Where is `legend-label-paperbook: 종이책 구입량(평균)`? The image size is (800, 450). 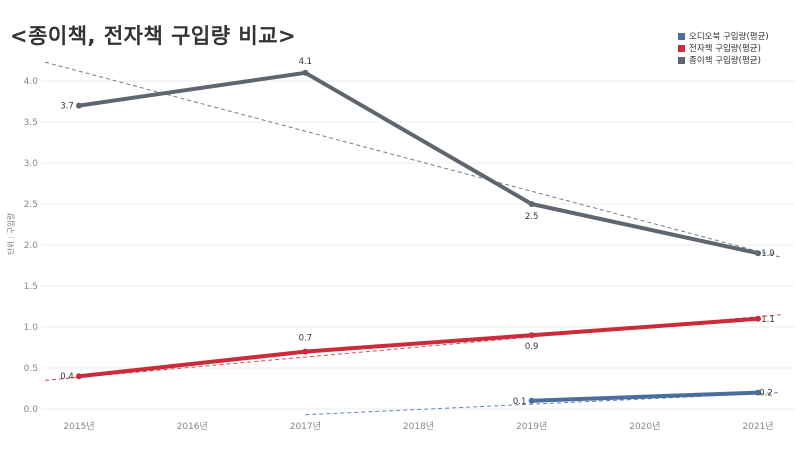
legend-label-paperbook: 종이책 구입량(평균) is located at coordinates (725, 61).